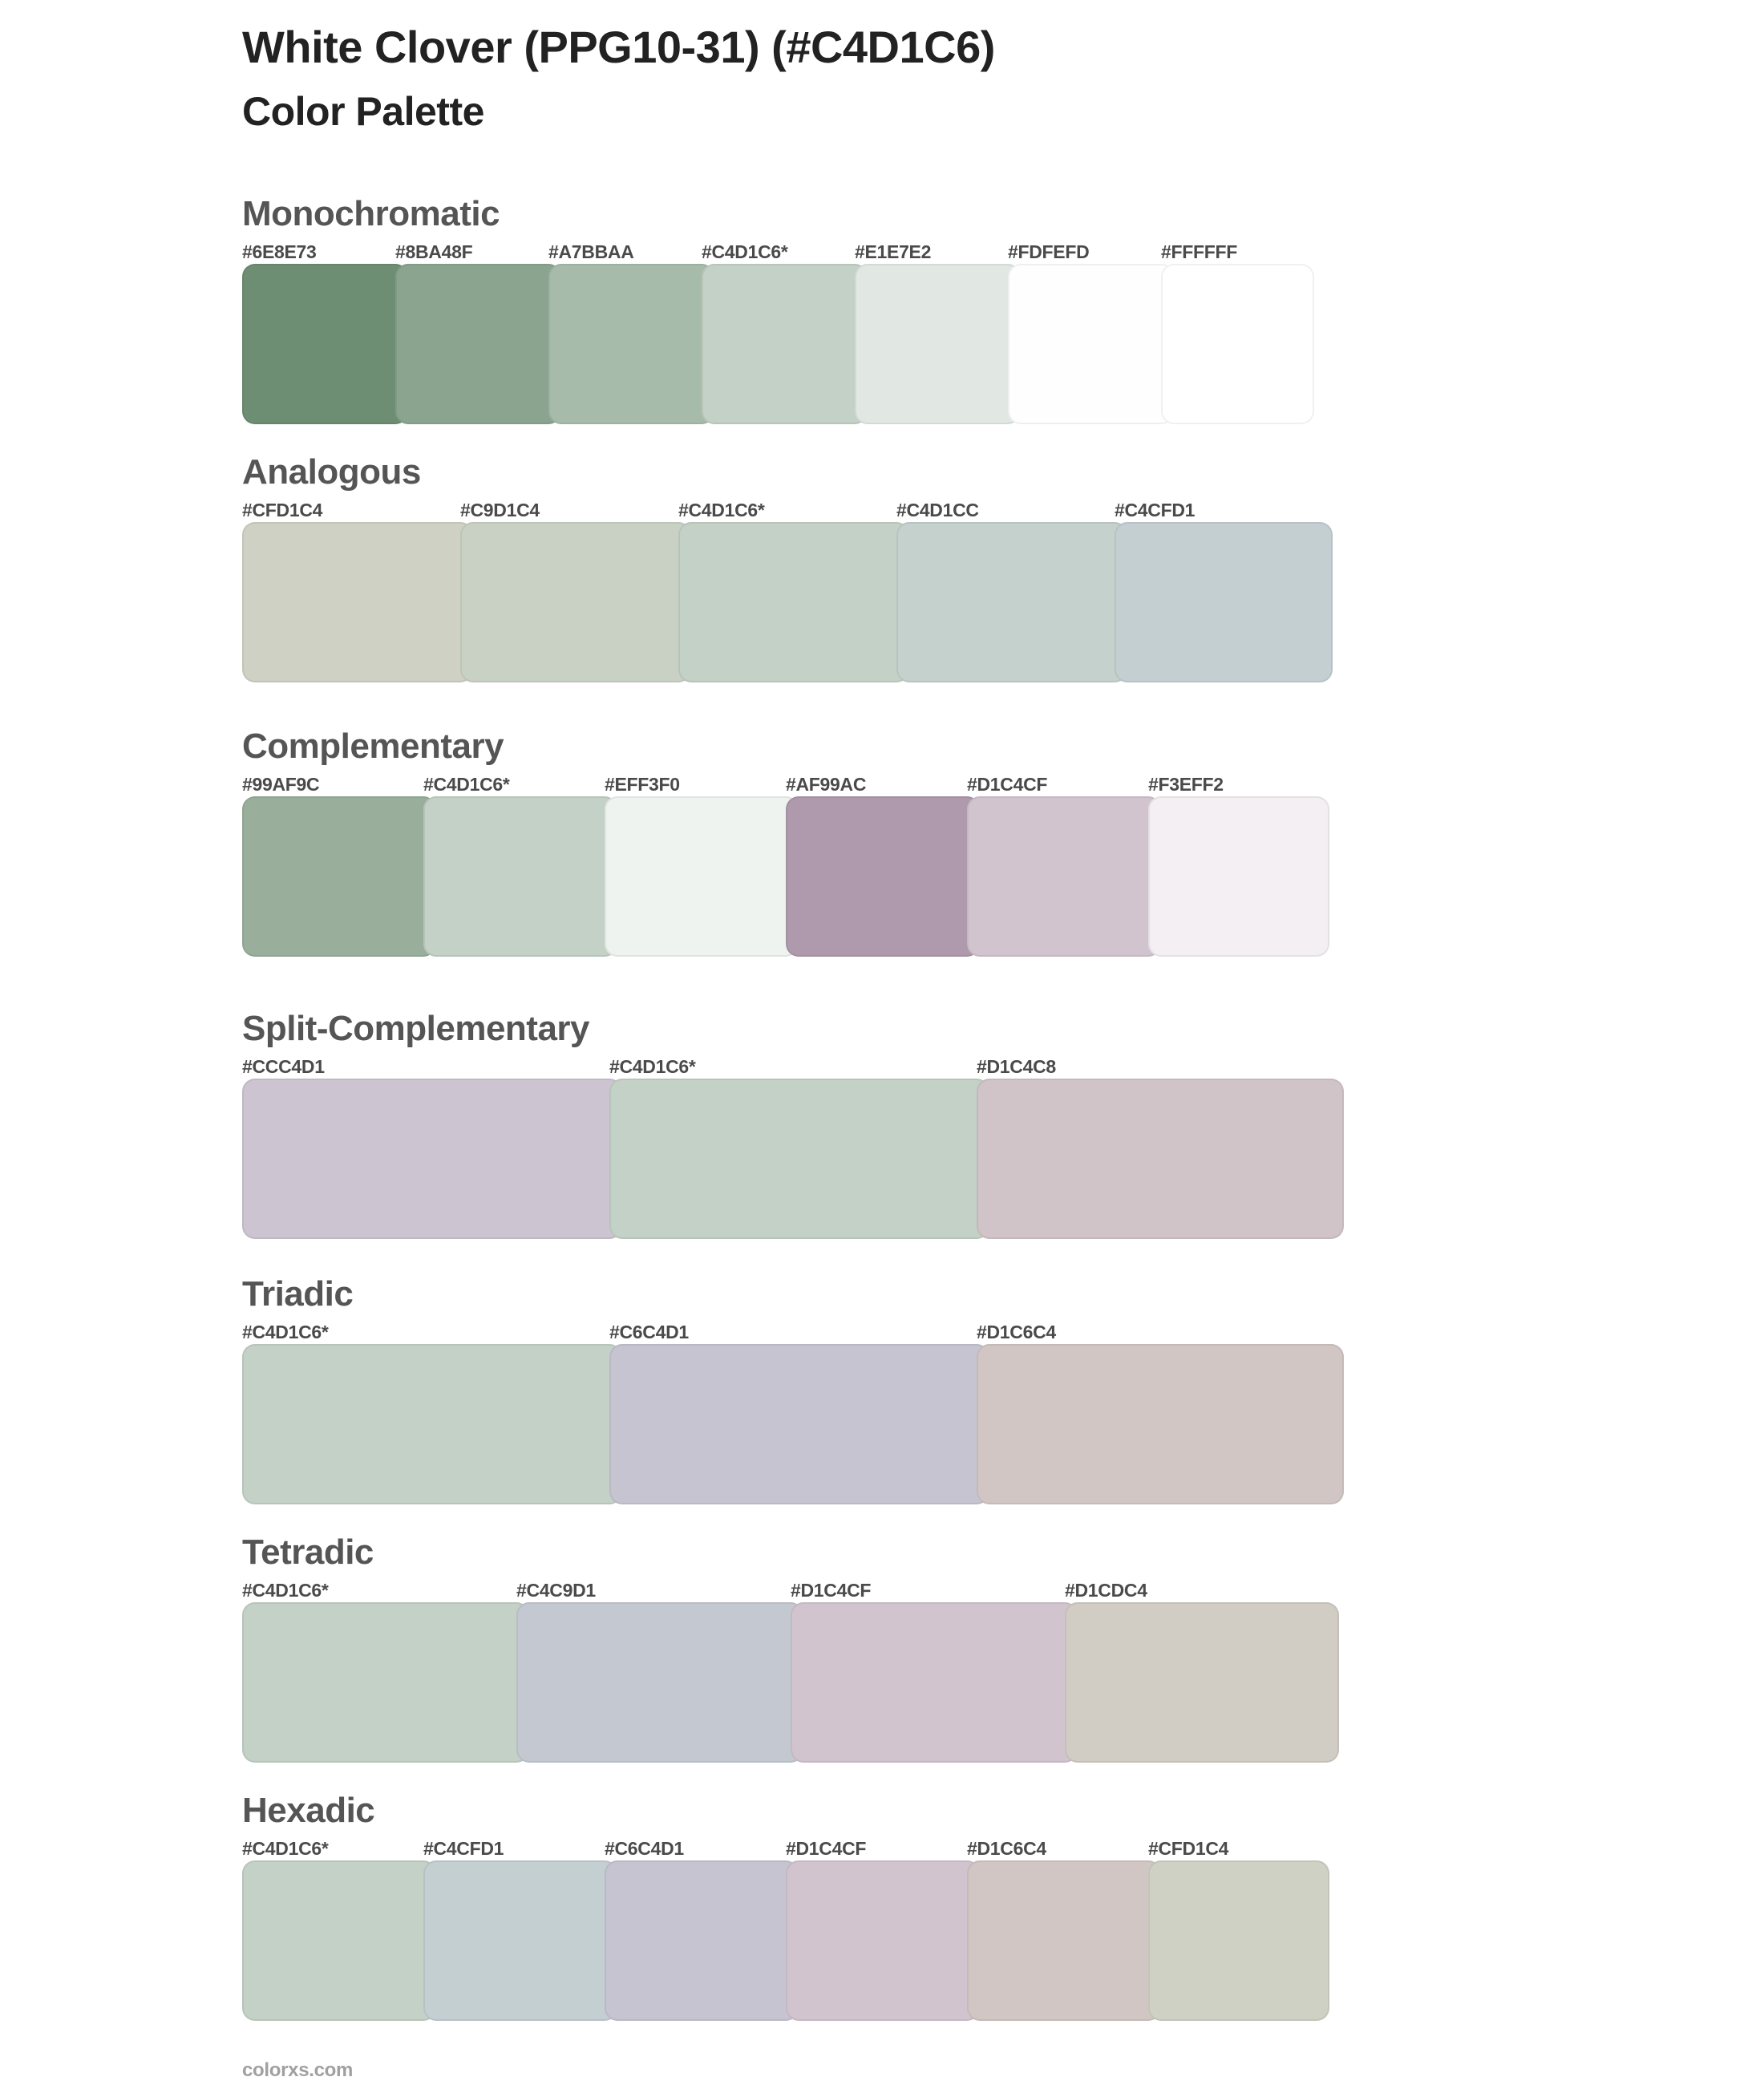  Describe the element at coordinates (363, 111) in the screenshot. I see `page-subtitle: Color Palette` at that location.